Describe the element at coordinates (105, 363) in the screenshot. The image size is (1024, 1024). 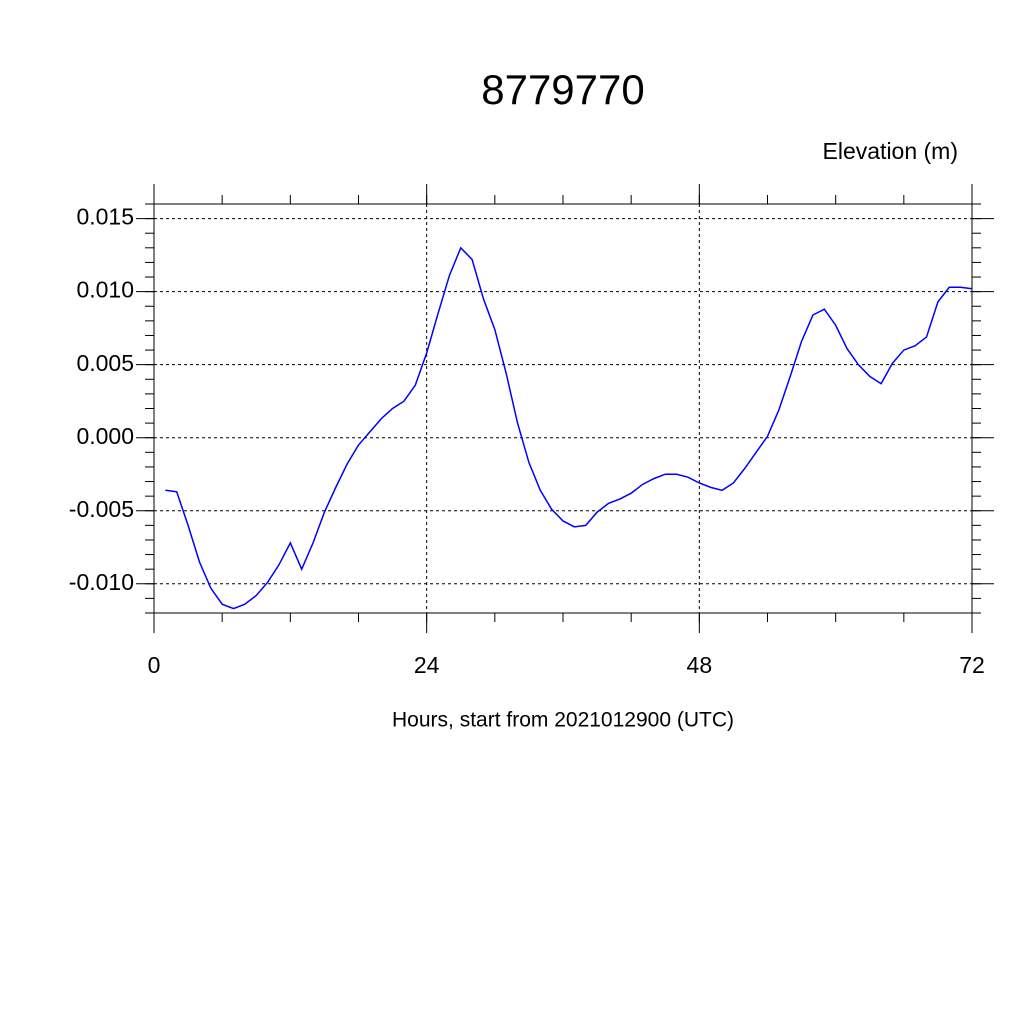
I see `y-tick-label: 0.005` at that location.